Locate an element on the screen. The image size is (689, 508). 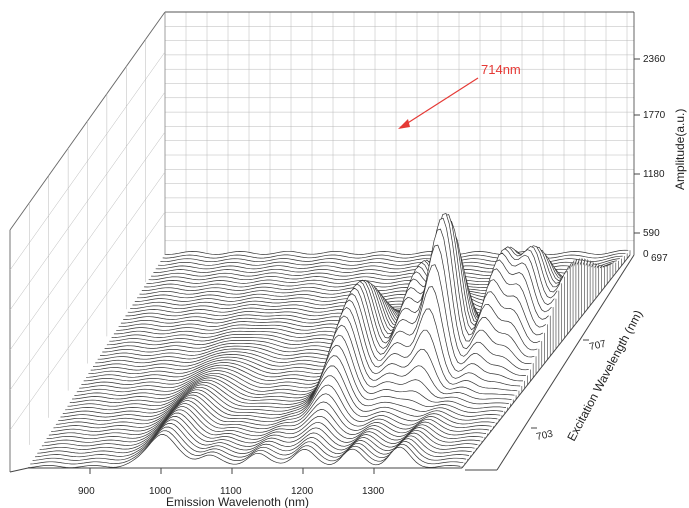
peak-annotation-arrowhead is located at coordinates (404, 124).